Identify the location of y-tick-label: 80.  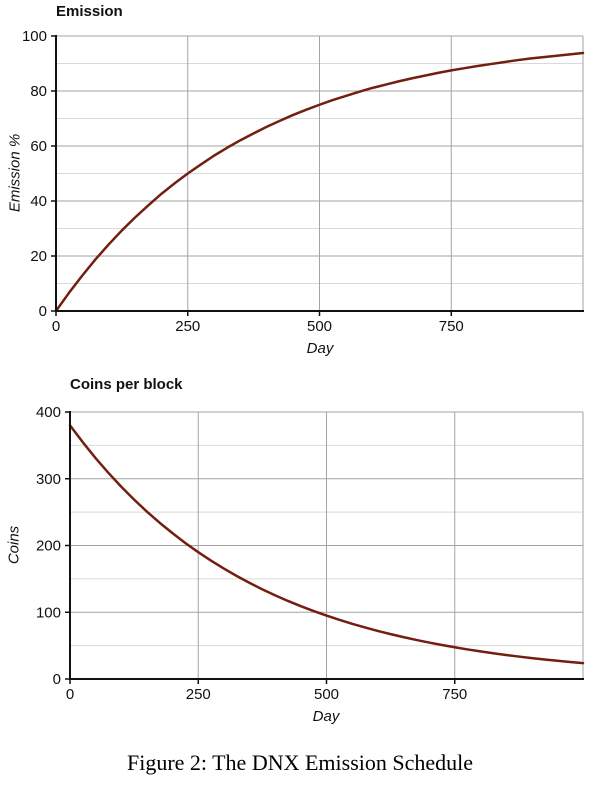
(38, 91).